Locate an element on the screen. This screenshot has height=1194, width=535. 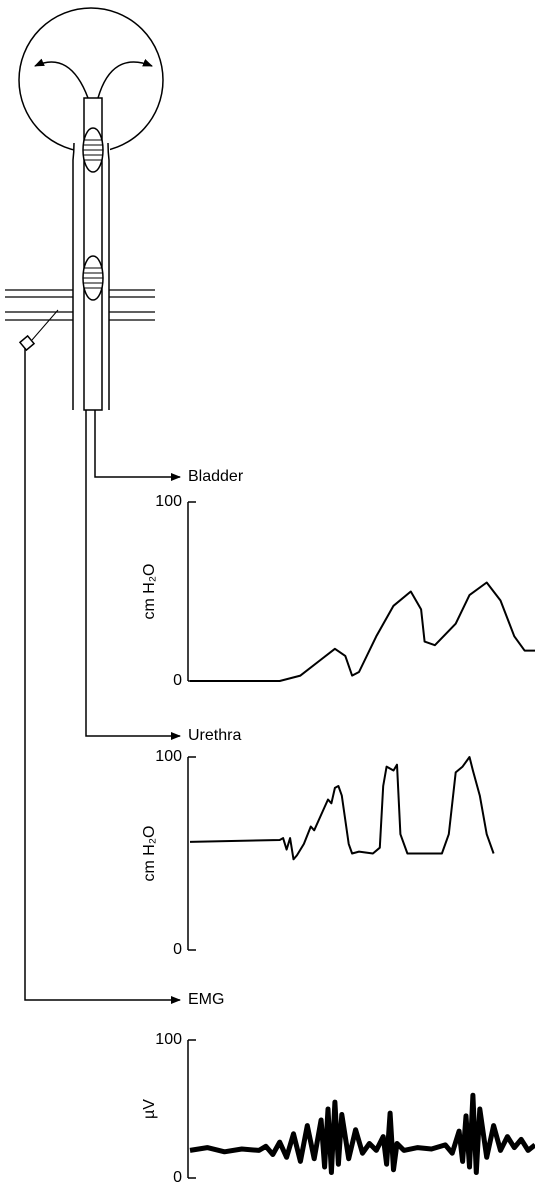
channel-label: Bladder is located at coordinates (216, 476).